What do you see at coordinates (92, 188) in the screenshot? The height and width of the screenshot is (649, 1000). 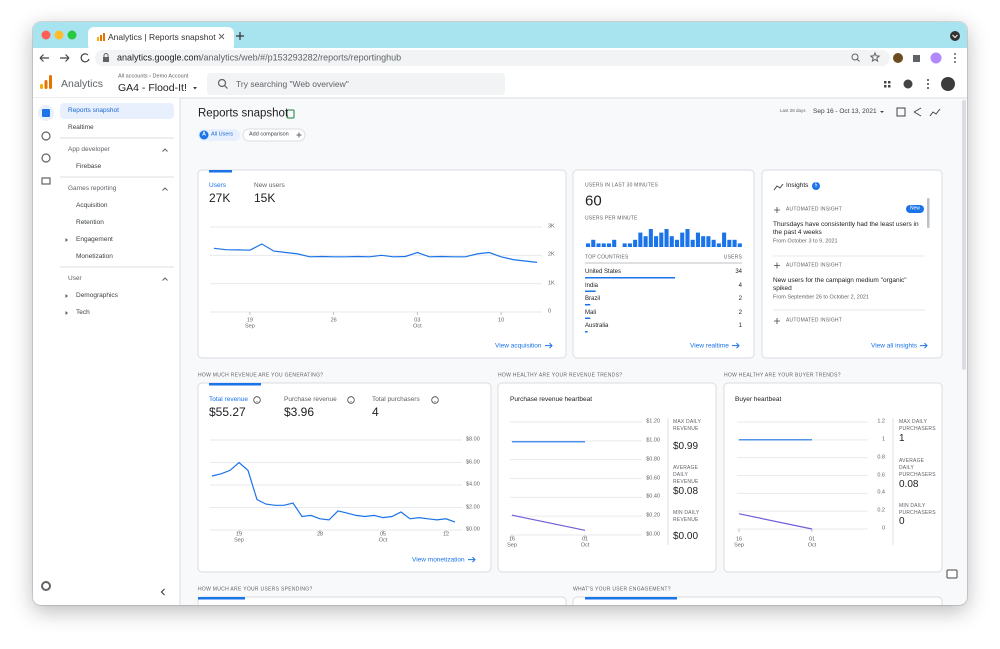 I see `nav-section: Games reporting` at bounding box center [92, 188].